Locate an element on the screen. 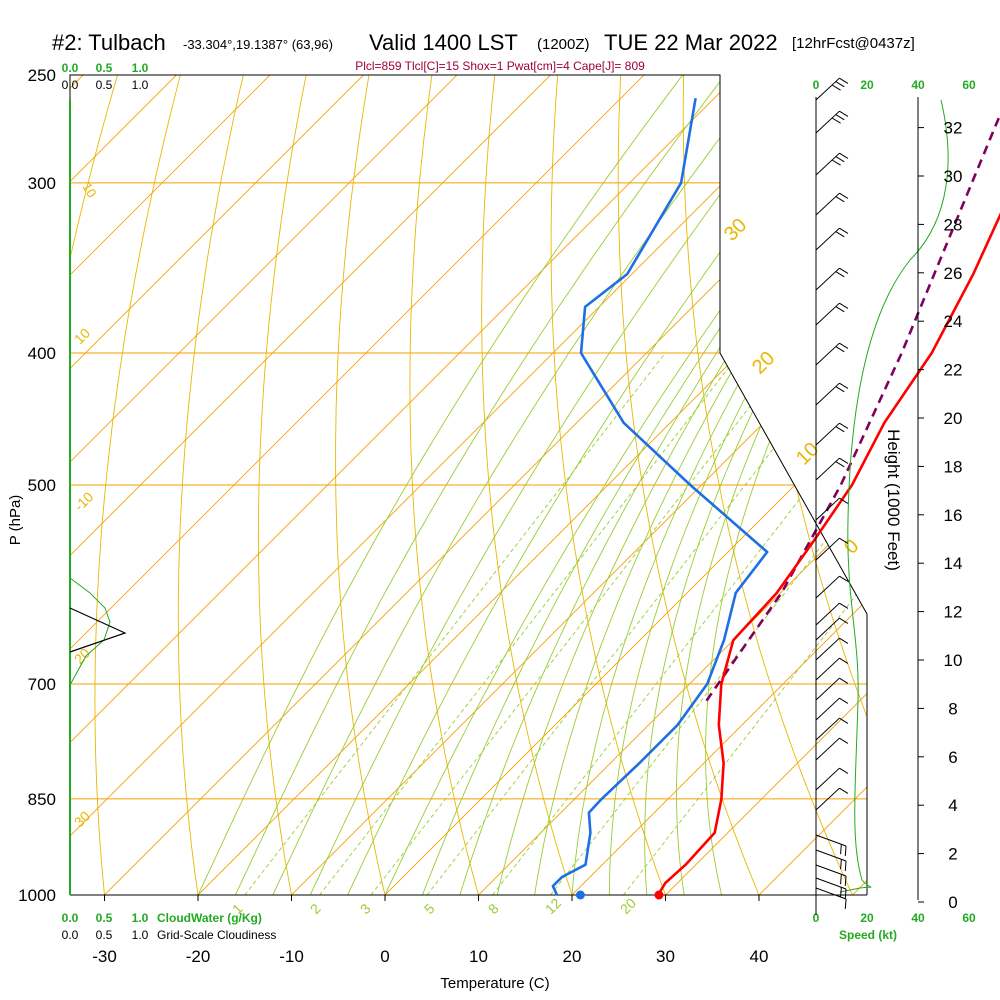 This screenshot has width=1000, height=1000. pressure-tick-label: 700 is located at coordinates (42, 684).